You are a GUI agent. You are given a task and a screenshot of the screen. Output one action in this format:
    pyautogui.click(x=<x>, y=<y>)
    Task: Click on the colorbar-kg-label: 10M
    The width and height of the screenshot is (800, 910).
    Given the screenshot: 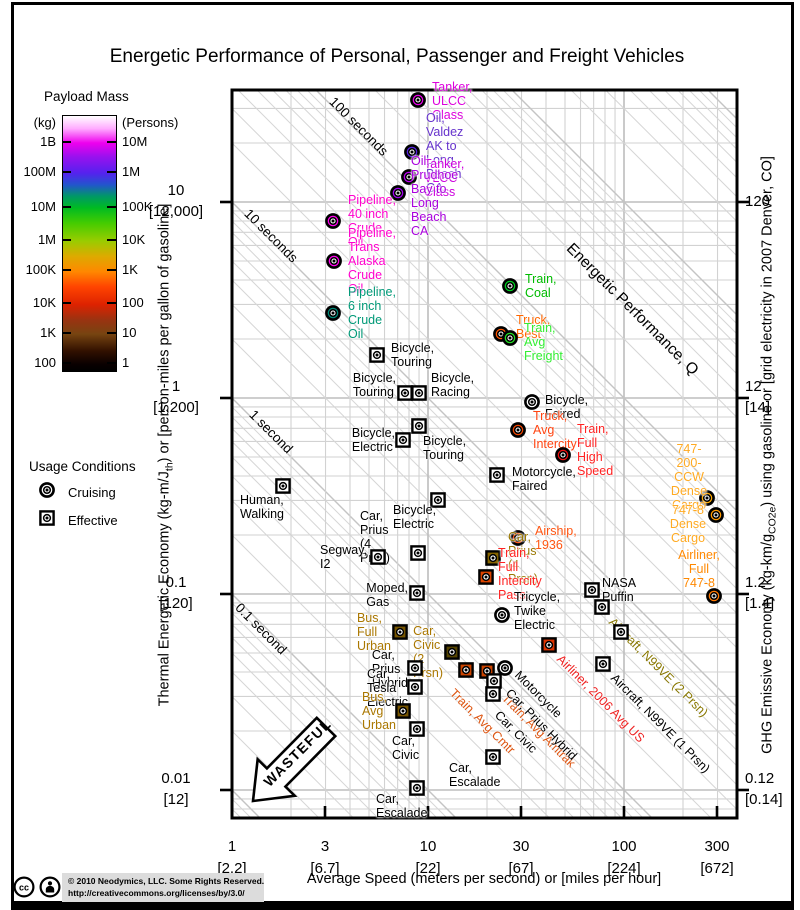 What is the action you would take?
    pyautogui.click(x=43, y=206)
    